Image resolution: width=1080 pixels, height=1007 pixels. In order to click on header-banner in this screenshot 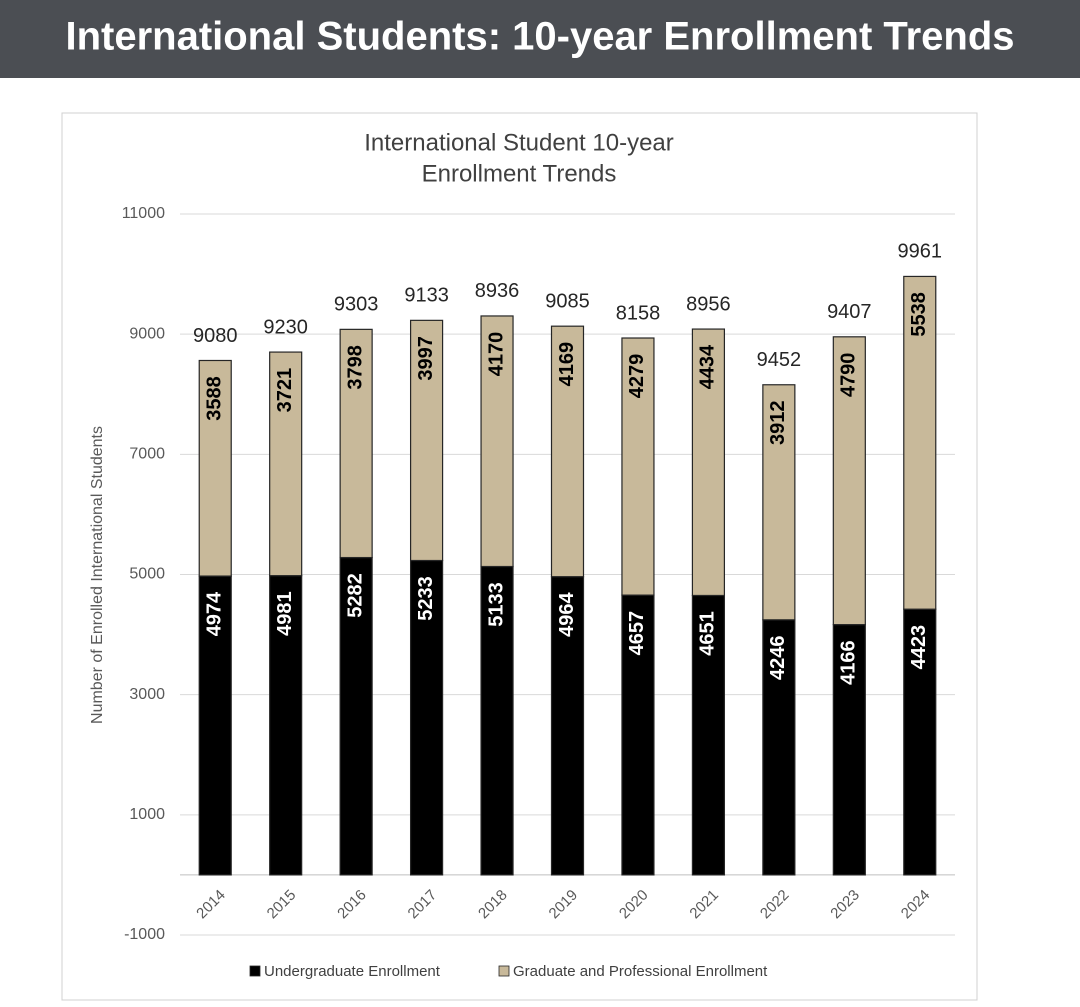, I will do `click(540, 39)`.